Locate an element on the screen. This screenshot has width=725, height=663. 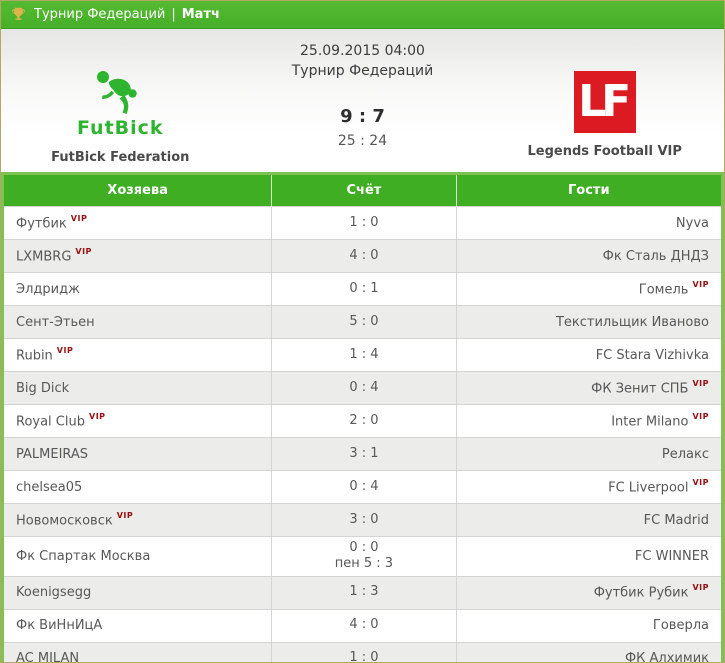
trophy-icon is located at coordinates (18, 14).